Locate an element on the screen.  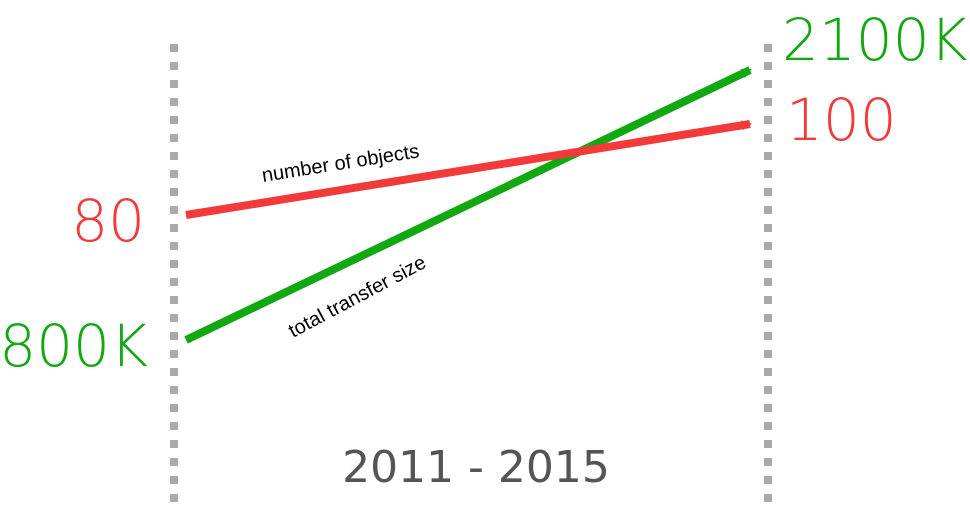
period-label: 2011 - 2015 is located at coordinates (476, 467).